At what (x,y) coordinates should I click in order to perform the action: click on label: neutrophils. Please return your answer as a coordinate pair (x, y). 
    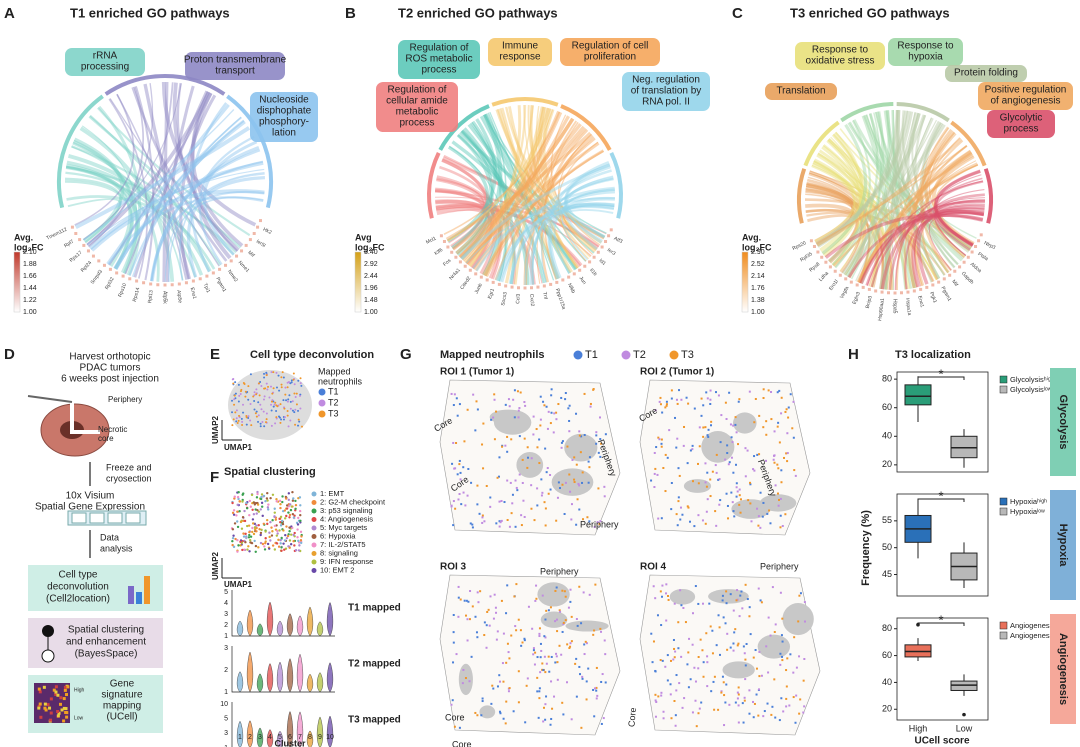
    Looking at the image, I should click on (340, 381).